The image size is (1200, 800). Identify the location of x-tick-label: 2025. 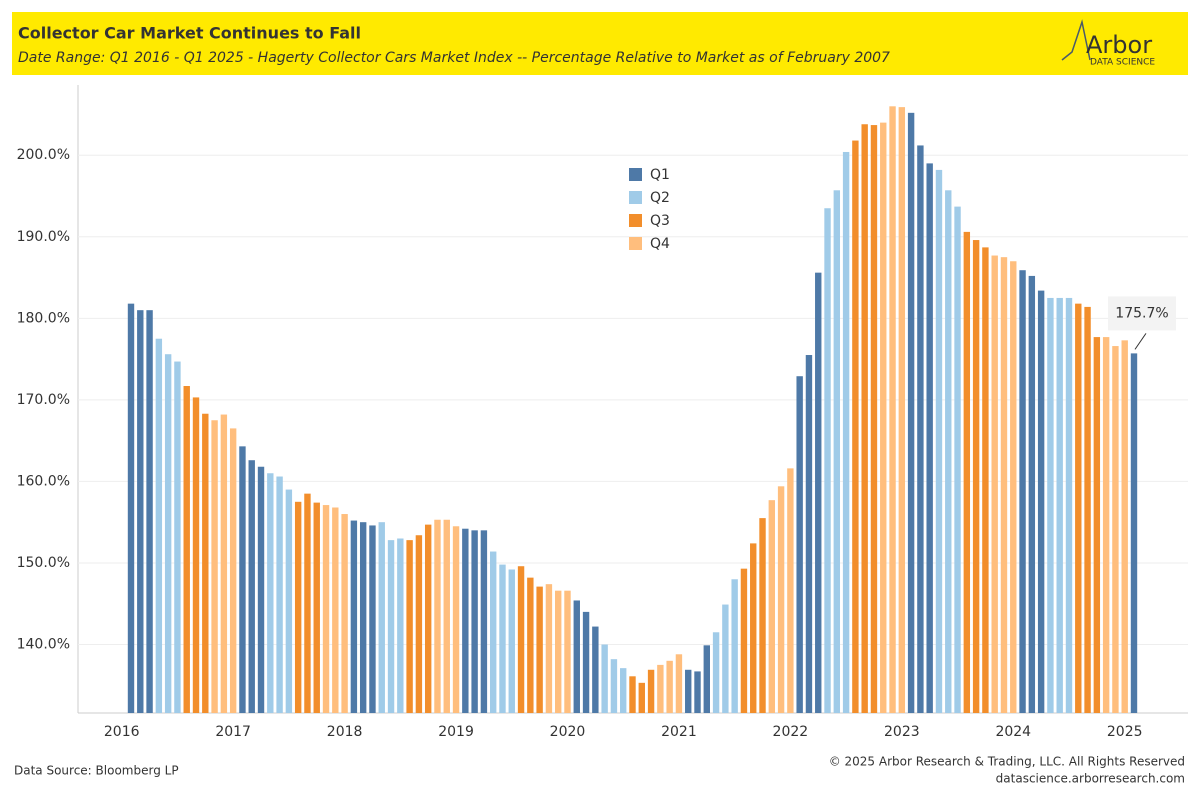
(1125, 732).